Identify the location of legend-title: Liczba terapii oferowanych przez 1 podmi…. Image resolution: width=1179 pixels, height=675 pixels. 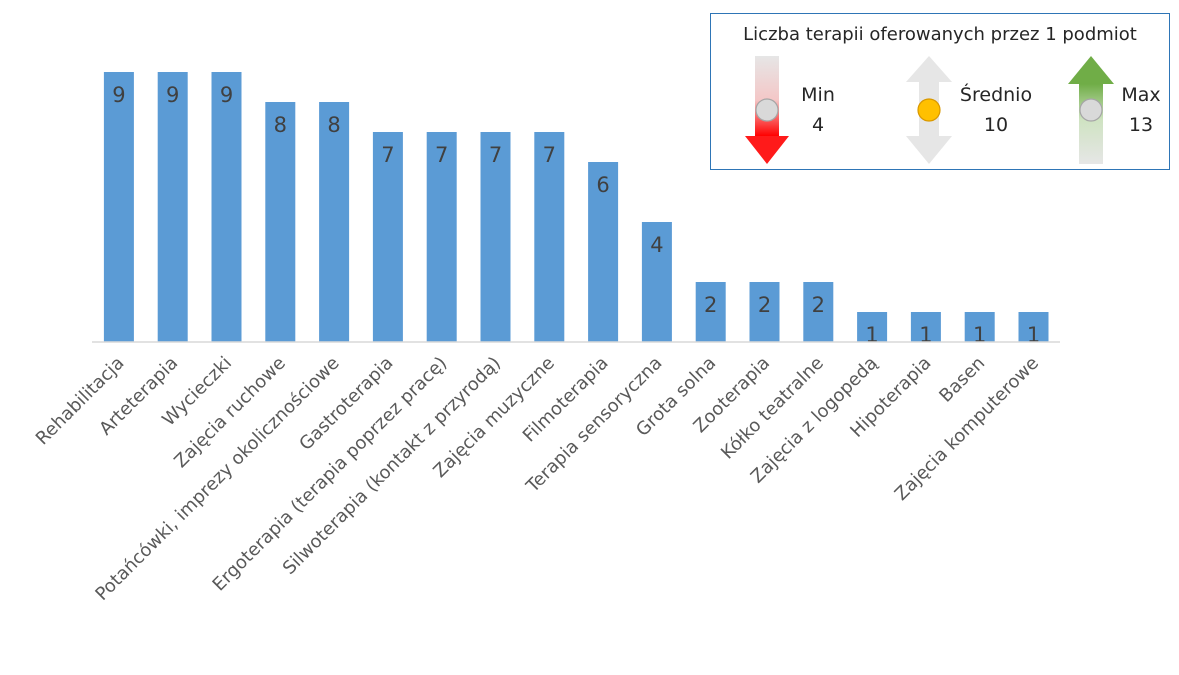
(940, 34).